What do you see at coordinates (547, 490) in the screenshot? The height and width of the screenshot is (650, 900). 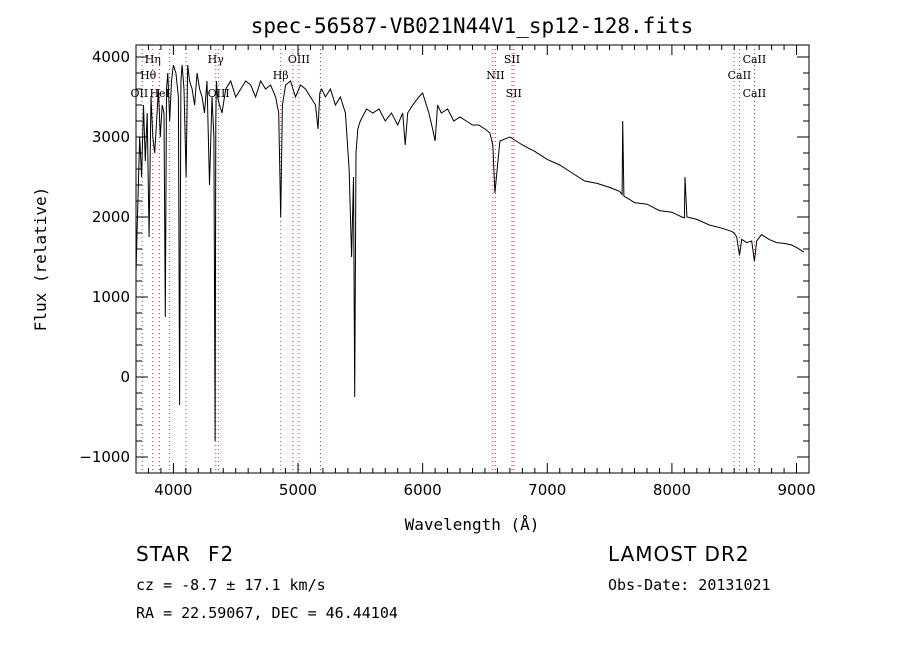 I see `x-tick-label: 7000` at bounding box center [547, 490].